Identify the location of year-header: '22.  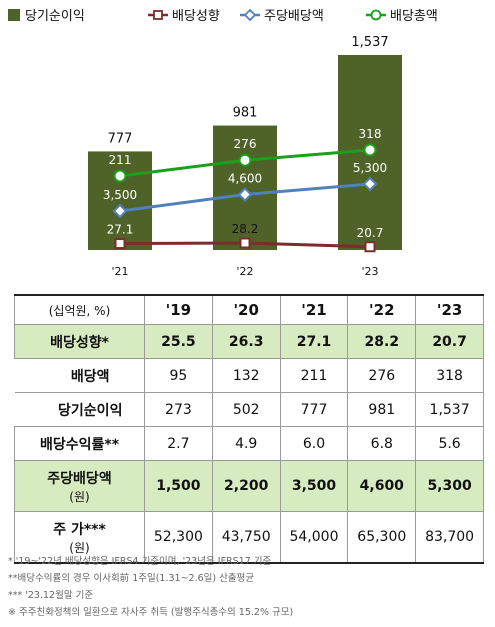
(382, 309).